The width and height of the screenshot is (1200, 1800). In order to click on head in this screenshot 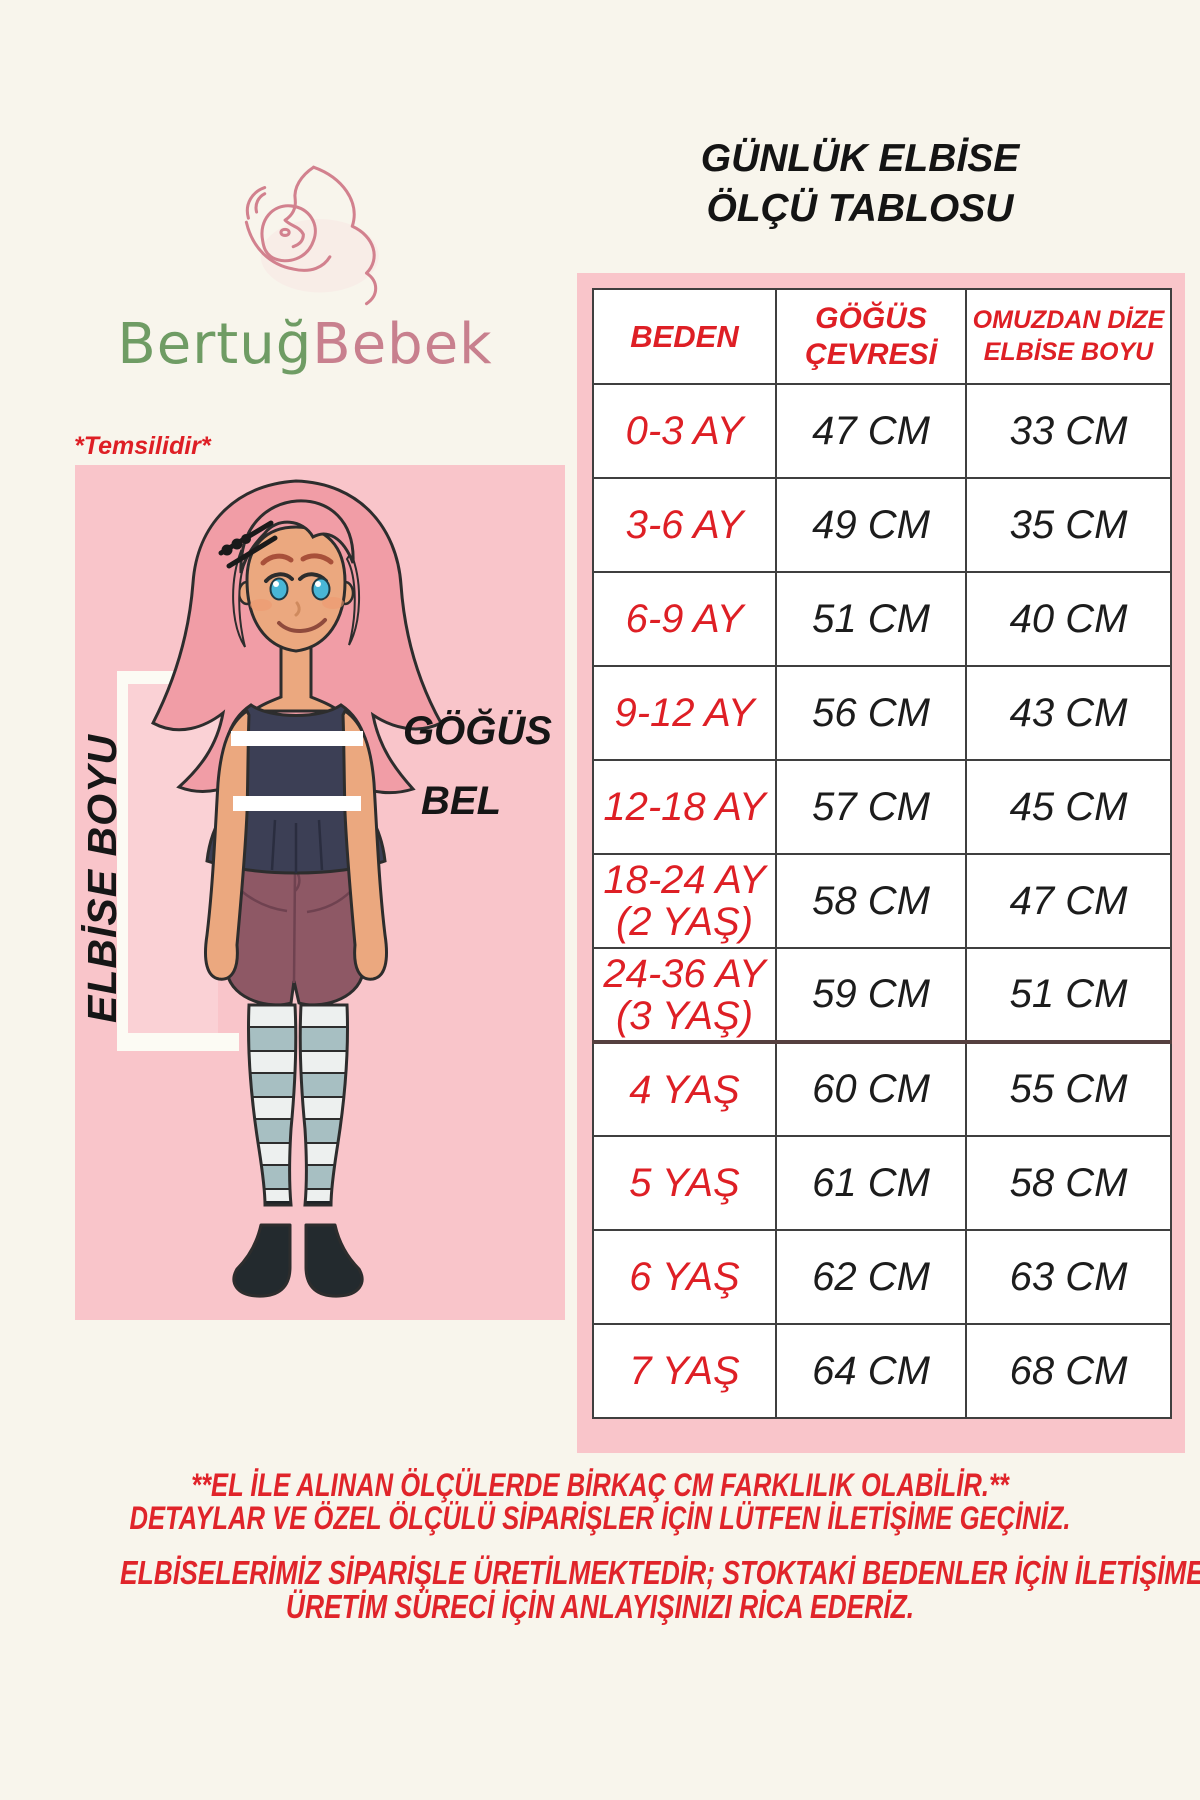, I will do `click(289, 576)`.